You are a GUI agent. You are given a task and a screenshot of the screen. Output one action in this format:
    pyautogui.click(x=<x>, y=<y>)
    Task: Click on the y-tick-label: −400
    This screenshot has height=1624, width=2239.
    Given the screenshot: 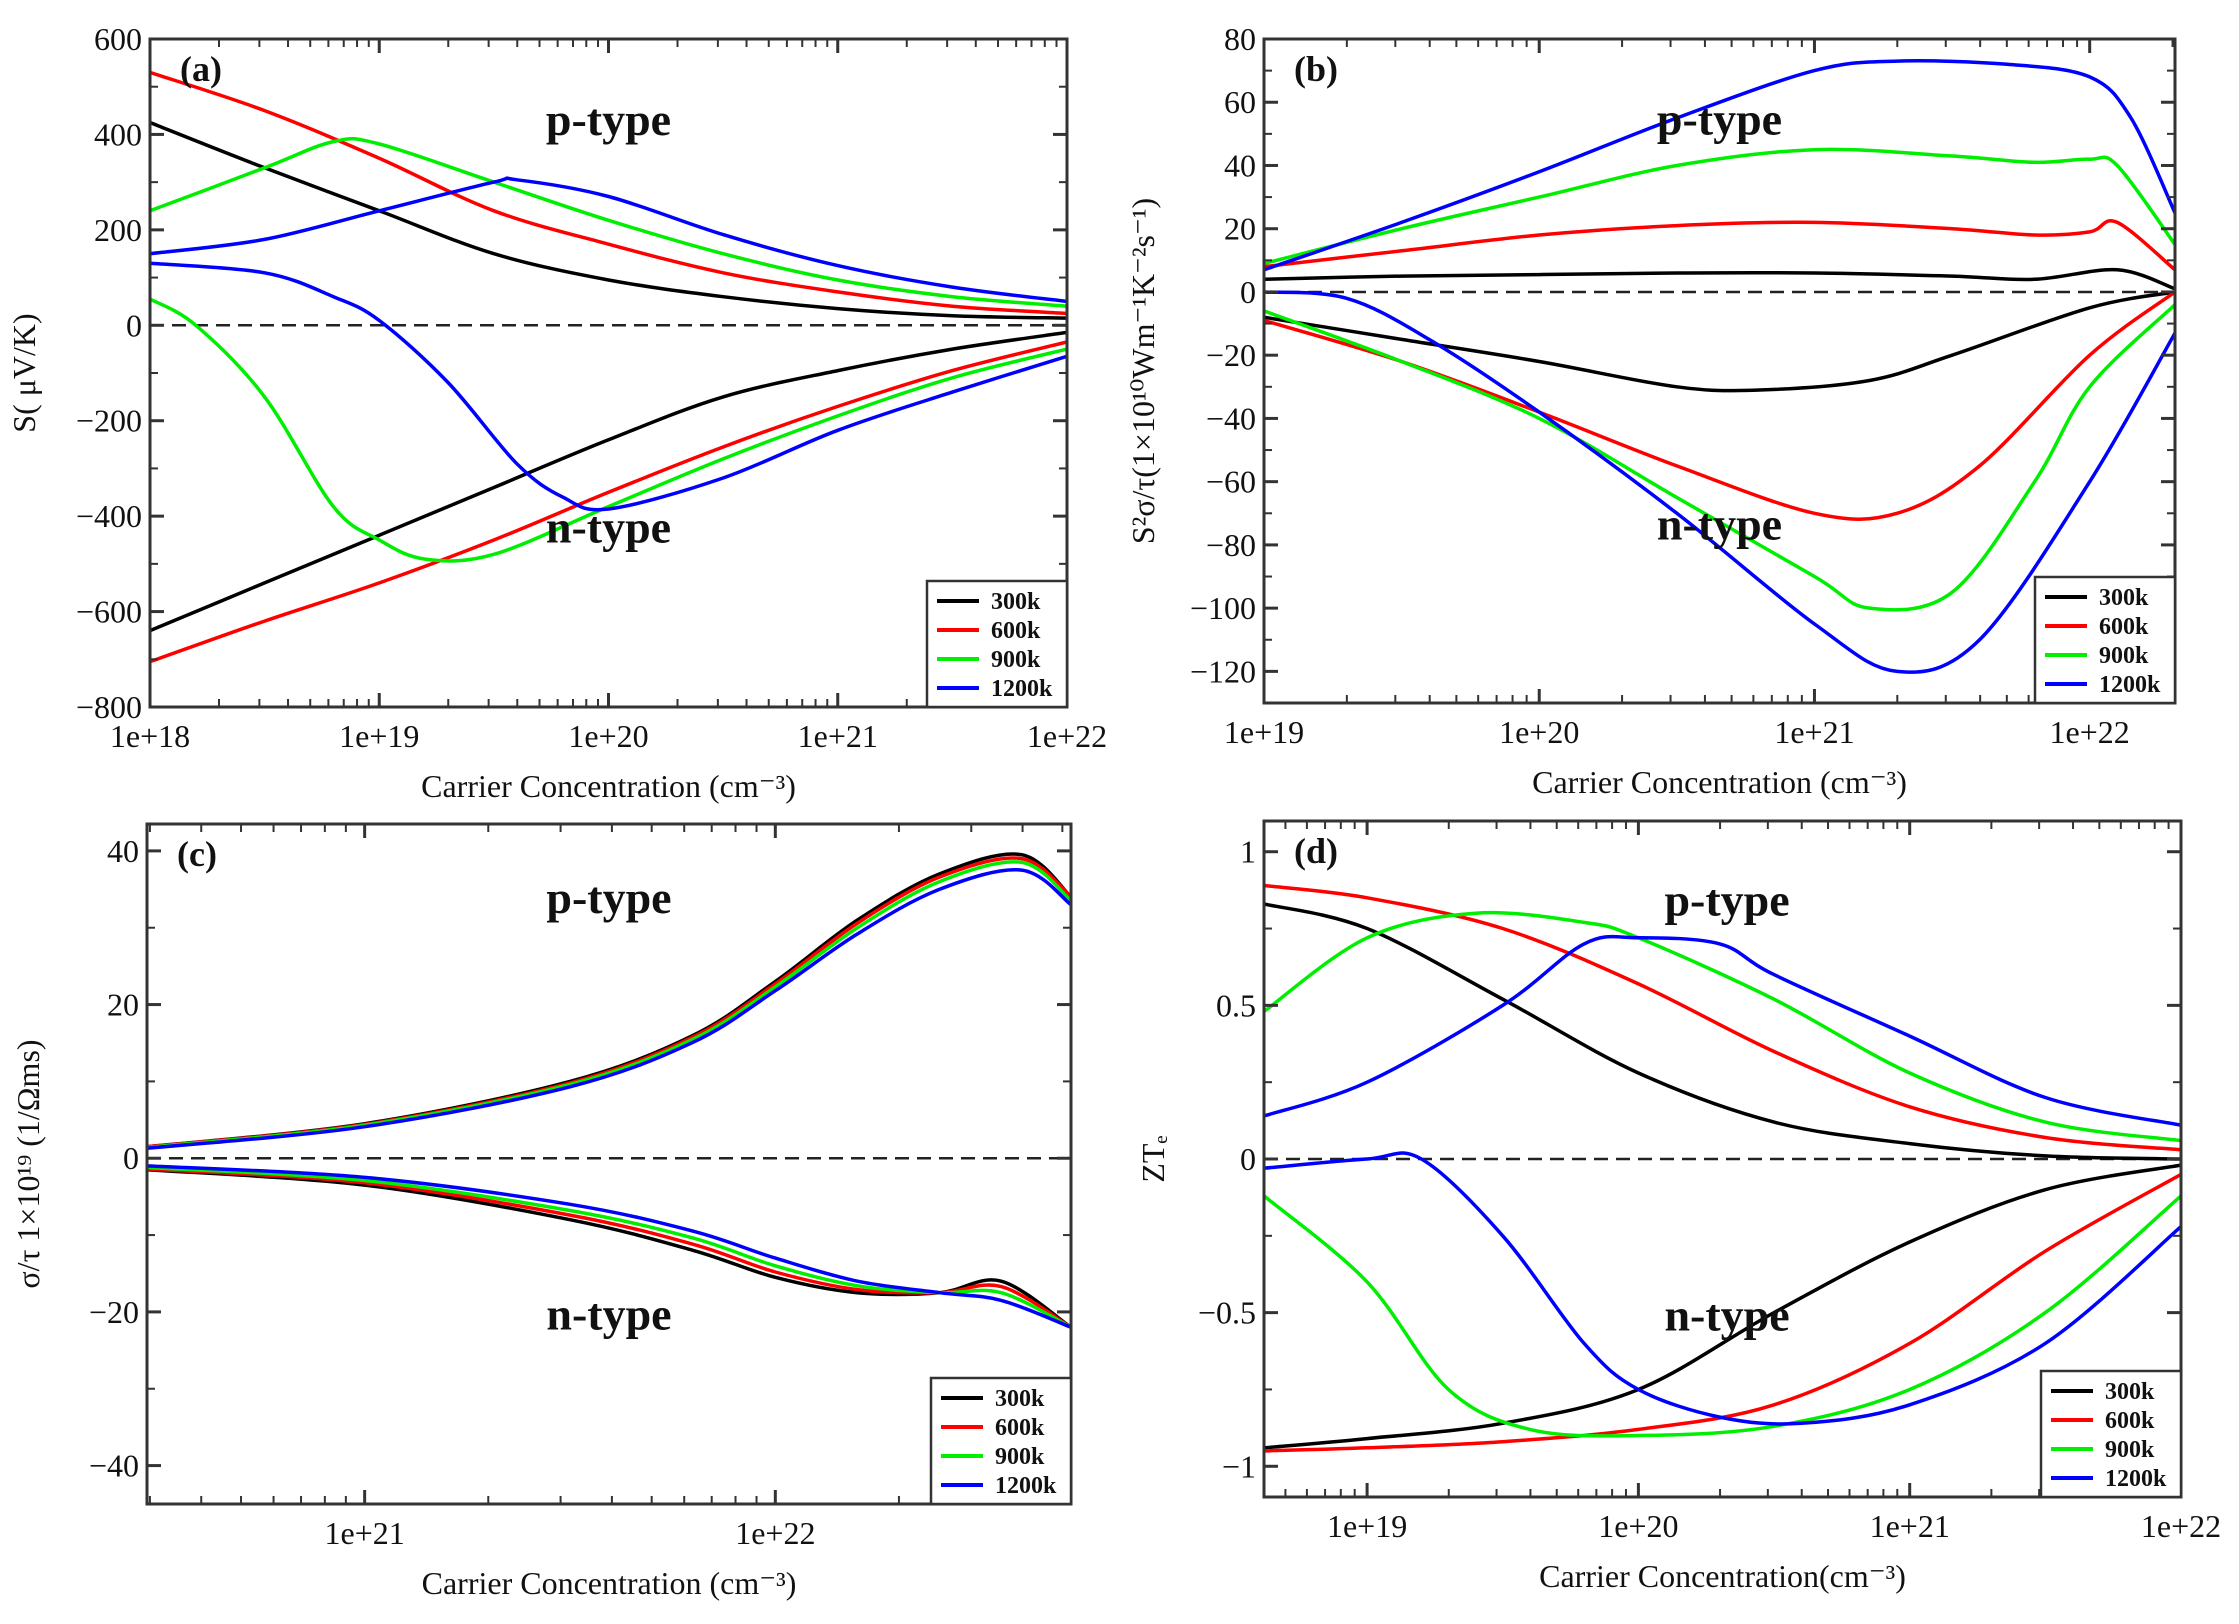 What is the action you would take?
    pyautogui.click(x=109, y=516)
    